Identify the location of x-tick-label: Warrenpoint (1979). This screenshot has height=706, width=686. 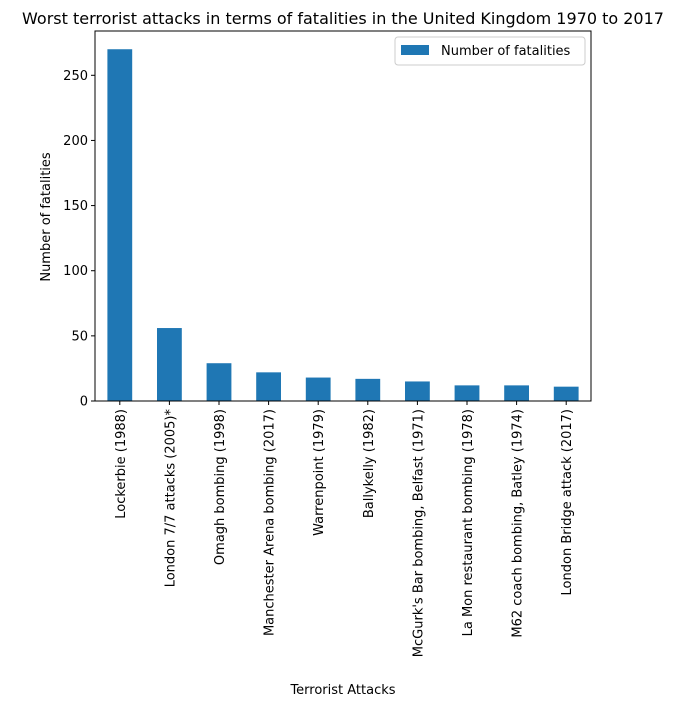
(319, 472).